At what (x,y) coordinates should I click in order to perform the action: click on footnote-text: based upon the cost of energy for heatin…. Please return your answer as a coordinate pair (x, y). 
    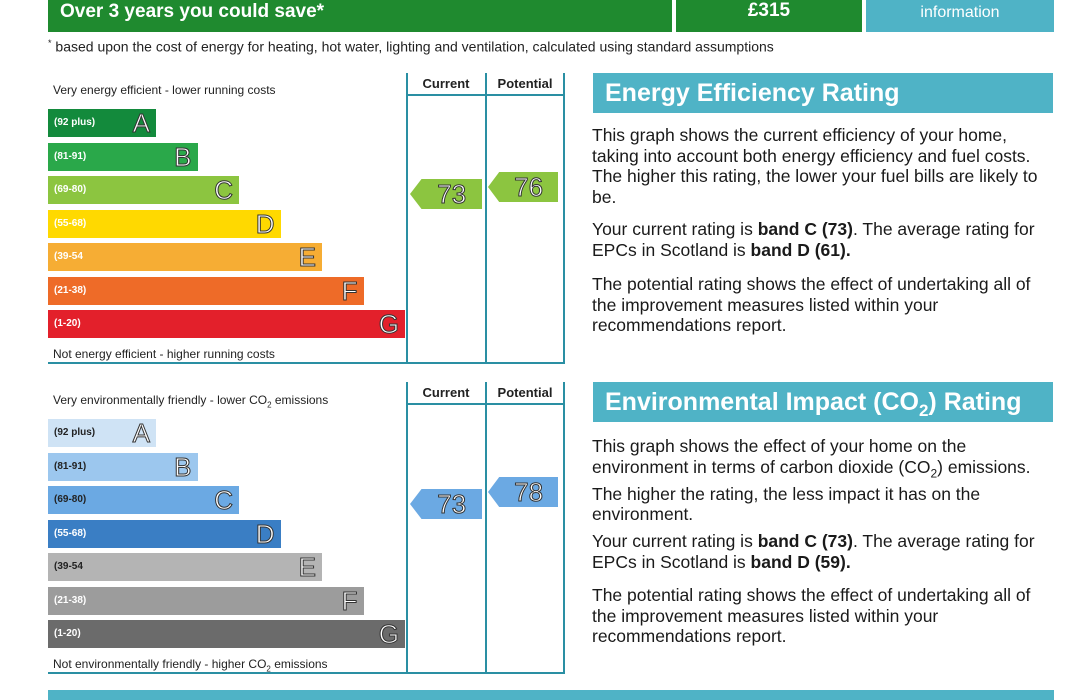
    Looking at the image, I should click on (414, 46).